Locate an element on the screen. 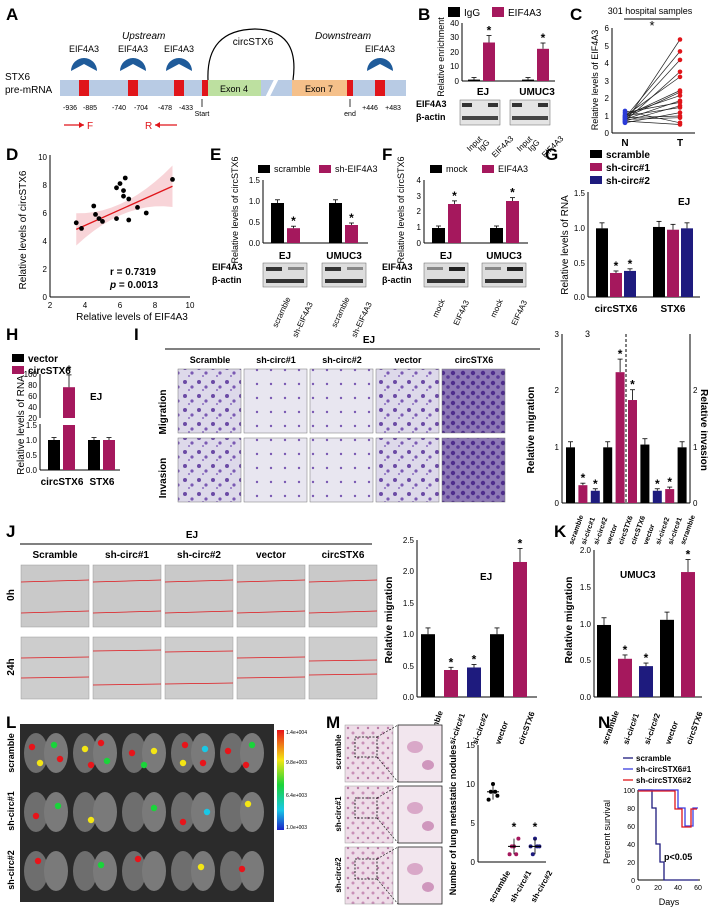  break-slash is located at coordinates (272, 87).